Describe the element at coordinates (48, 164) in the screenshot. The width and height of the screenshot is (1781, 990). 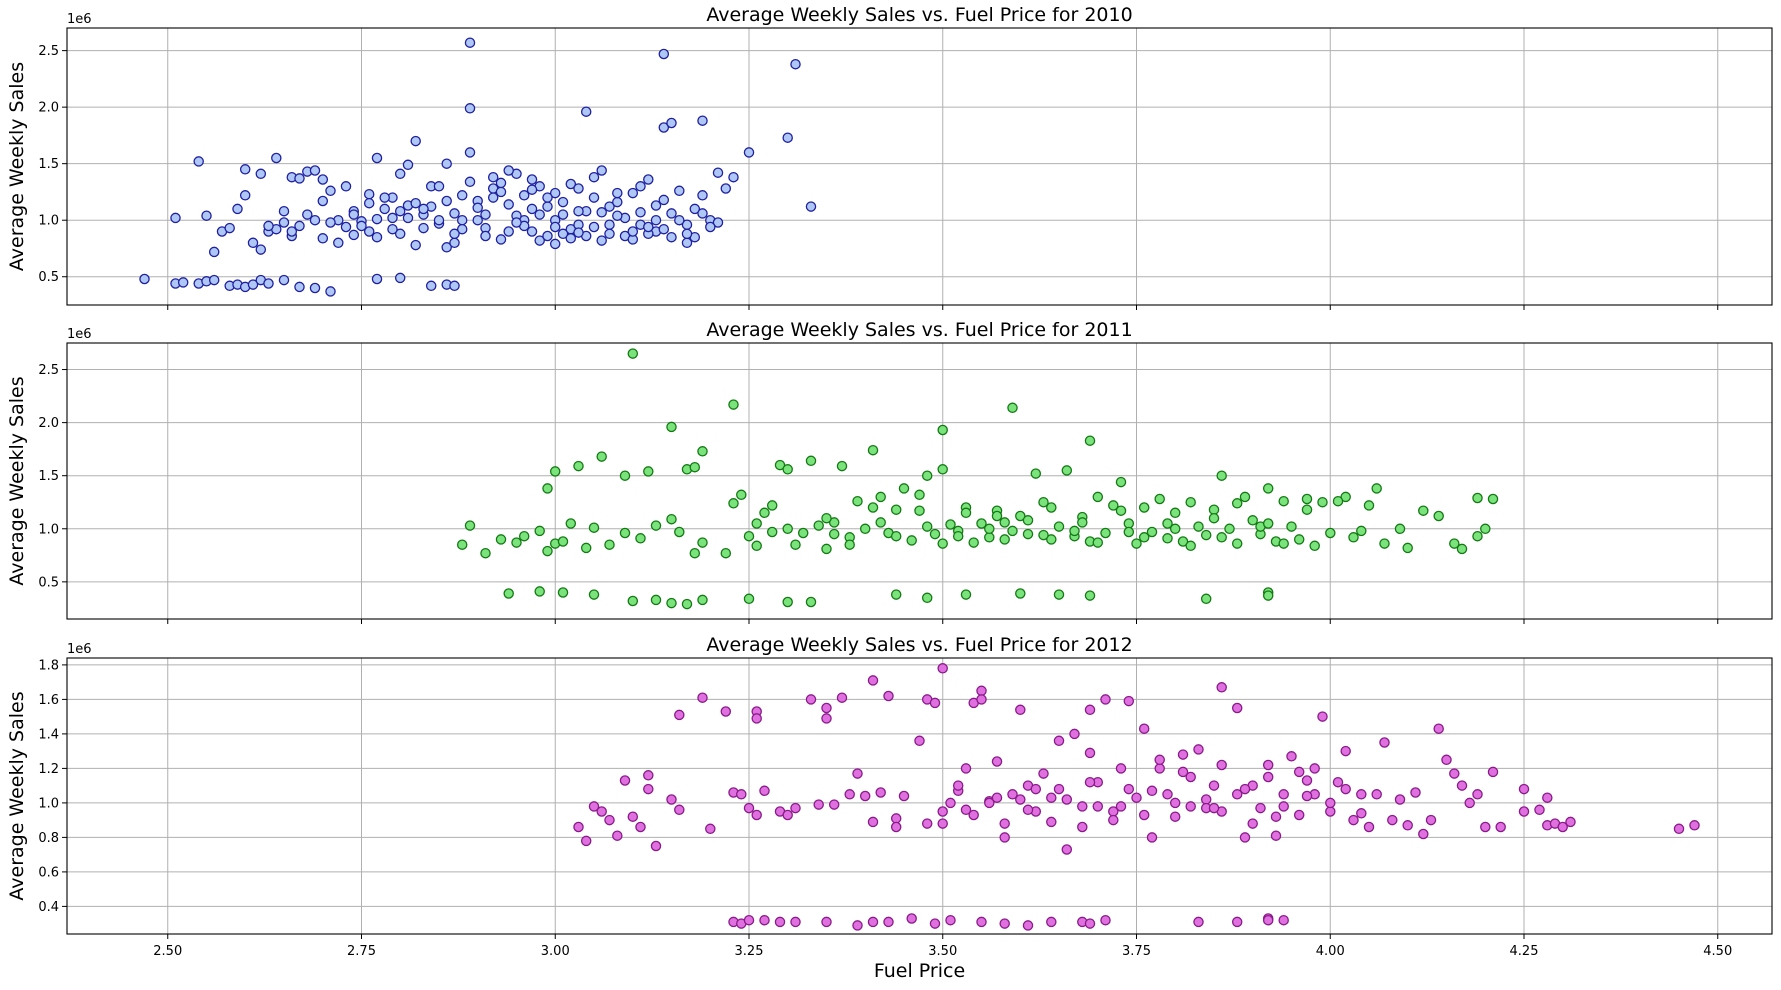
I see `y-tick-label: 1.5` at that location.